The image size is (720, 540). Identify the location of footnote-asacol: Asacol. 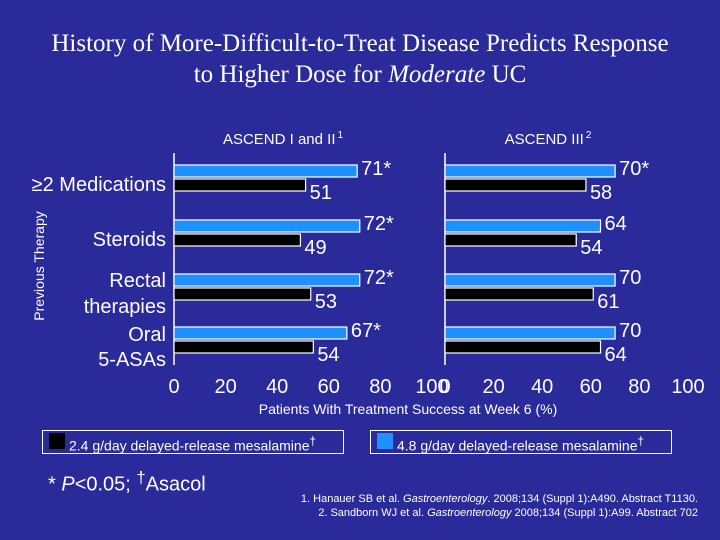
(175, 484).